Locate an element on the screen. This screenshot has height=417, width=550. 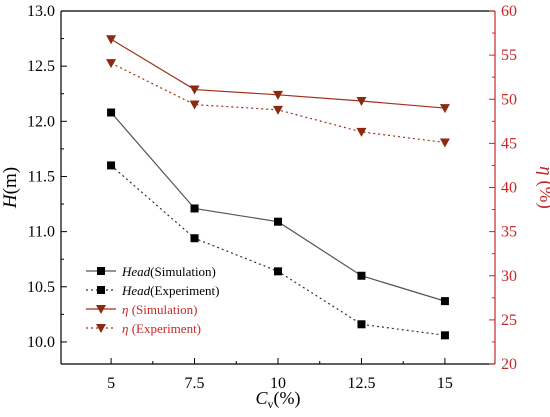
right-y-tick-label: 30 is located at coordinates (509, 276).